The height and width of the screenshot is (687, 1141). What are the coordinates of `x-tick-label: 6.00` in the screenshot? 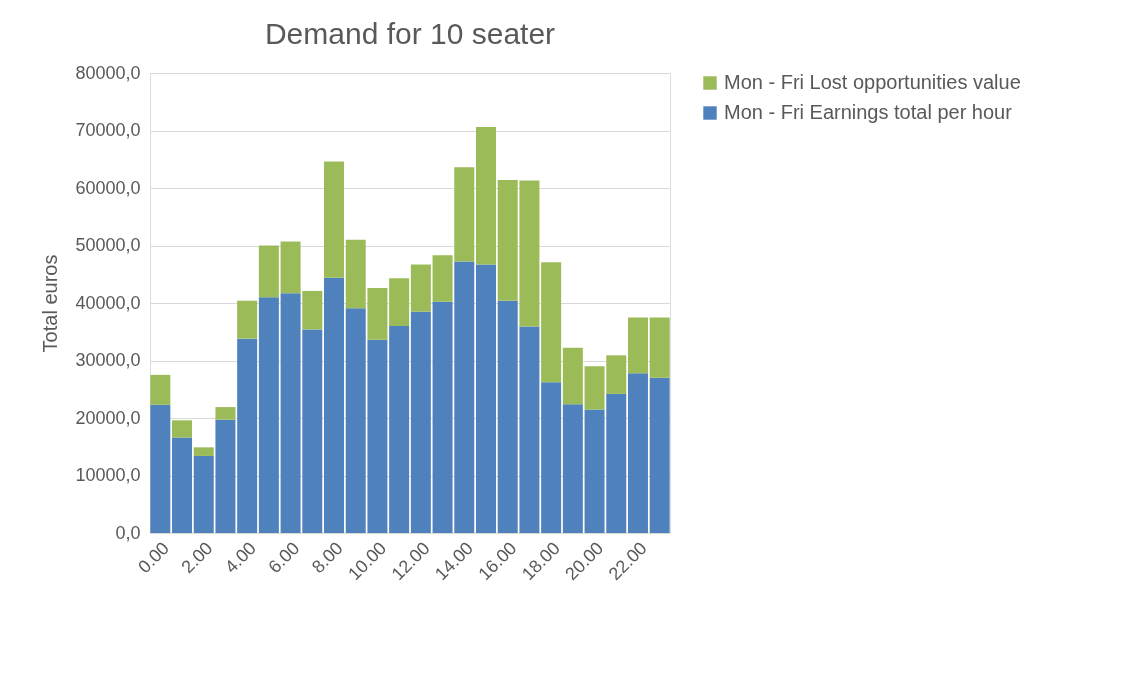 It's located at (284, 558).